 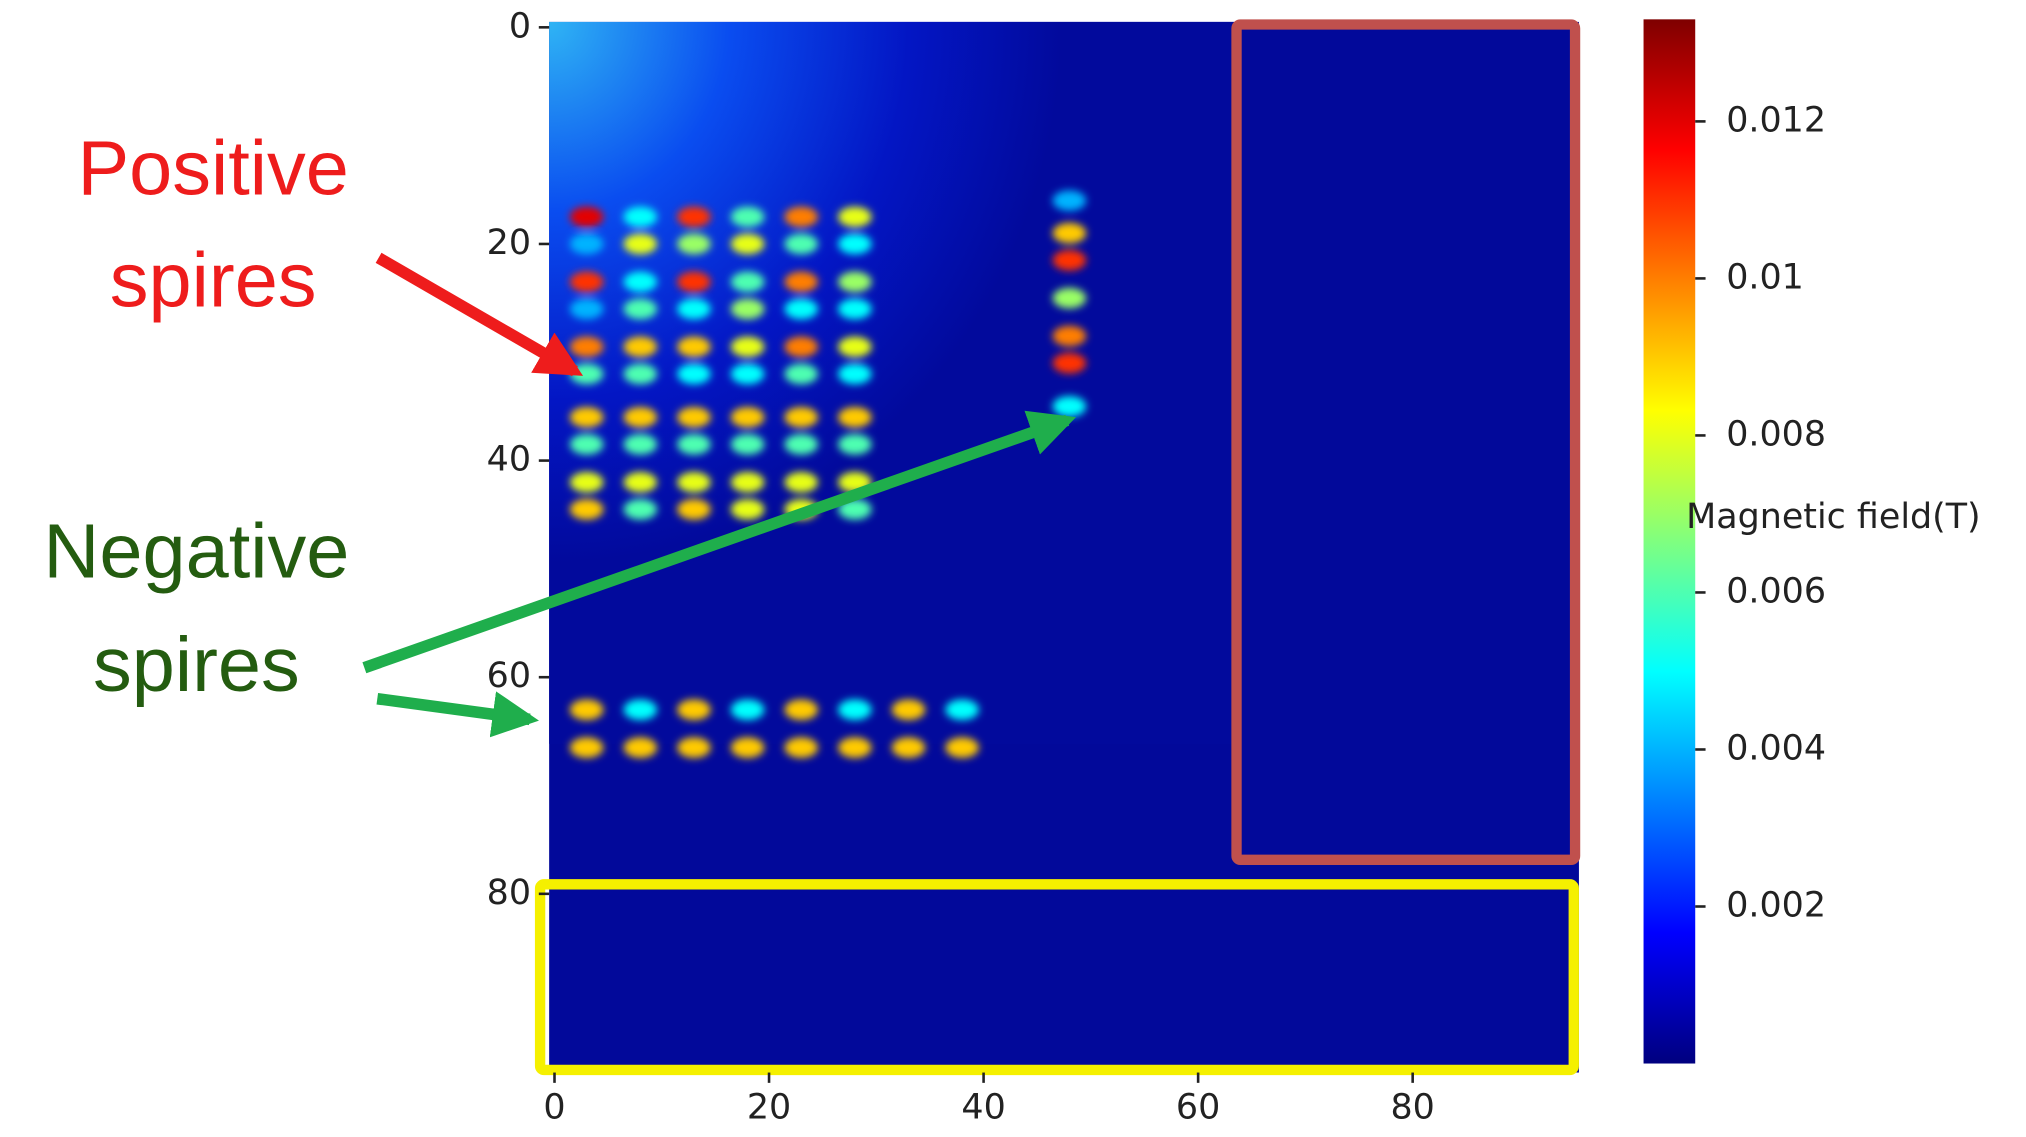 I want to click on x-tick-label: 0, so click(x=554, y=1108).